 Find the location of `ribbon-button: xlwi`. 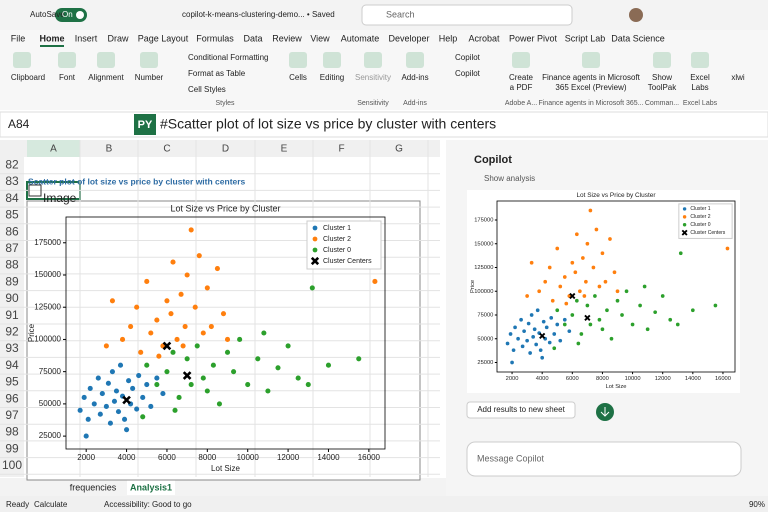

ribbon-button: xlwi is located at coordinates (738, 77).